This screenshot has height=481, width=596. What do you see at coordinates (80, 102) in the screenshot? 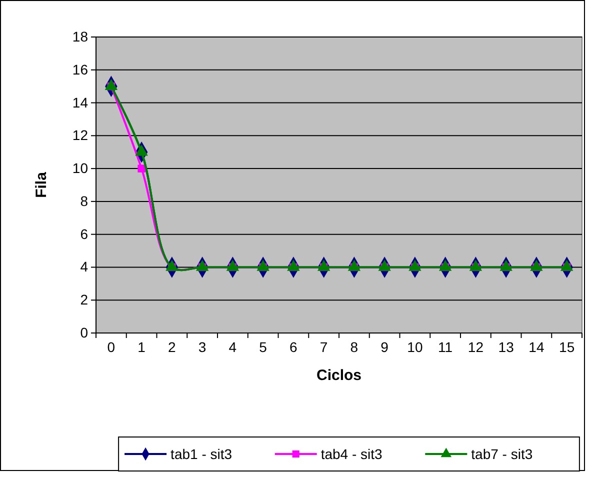
I see `y-tick-label: 14` at bounding box center [80, 102].